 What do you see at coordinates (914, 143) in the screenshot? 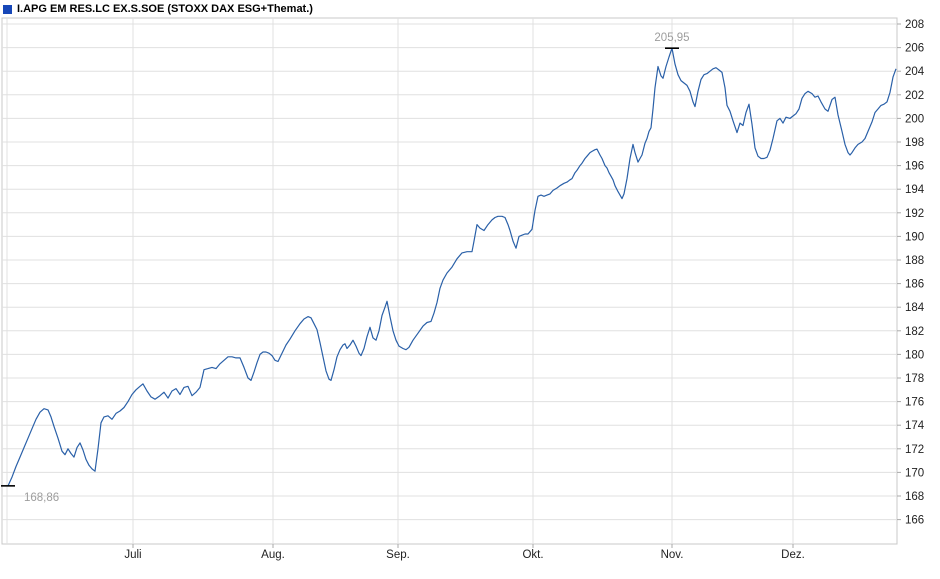
I see `y-axis-label: 198` at bounding box center [914, 143].